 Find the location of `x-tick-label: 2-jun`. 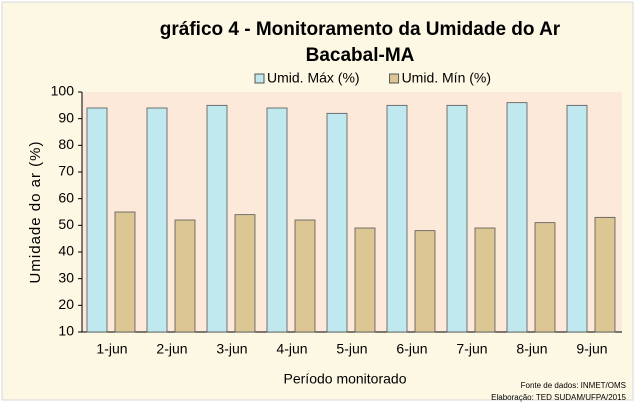

x-tick-label: 2-jun is located at coordinates (171, 349).